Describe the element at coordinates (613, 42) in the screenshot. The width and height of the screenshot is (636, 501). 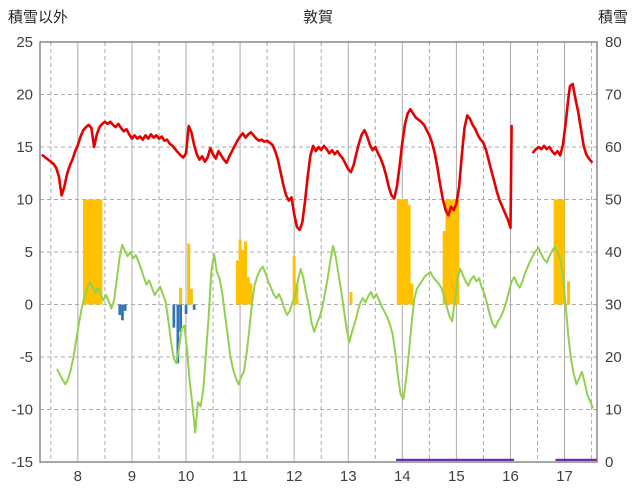
I see `right-axis-tick-label: 80` at that location.